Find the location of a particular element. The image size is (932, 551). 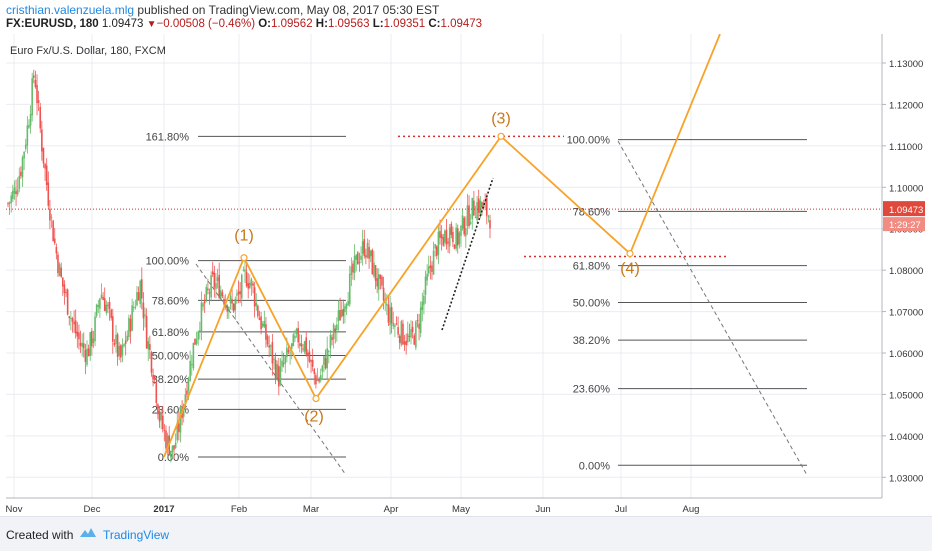

y-tick-label: 1.05000 is located at coordinates (906, 395).